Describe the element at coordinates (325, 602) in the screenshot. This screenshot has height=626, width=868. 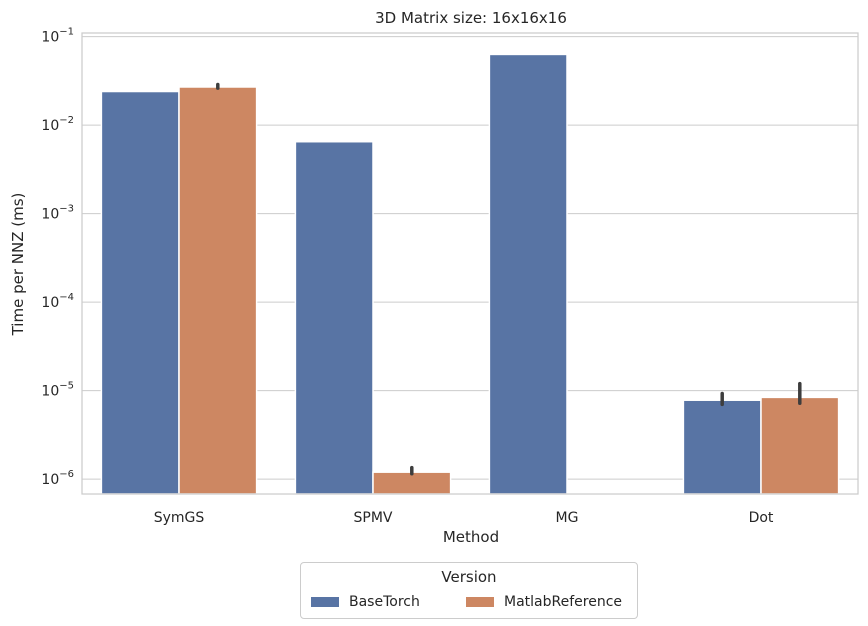
I see `legend-swatch-basetorch` at that location.